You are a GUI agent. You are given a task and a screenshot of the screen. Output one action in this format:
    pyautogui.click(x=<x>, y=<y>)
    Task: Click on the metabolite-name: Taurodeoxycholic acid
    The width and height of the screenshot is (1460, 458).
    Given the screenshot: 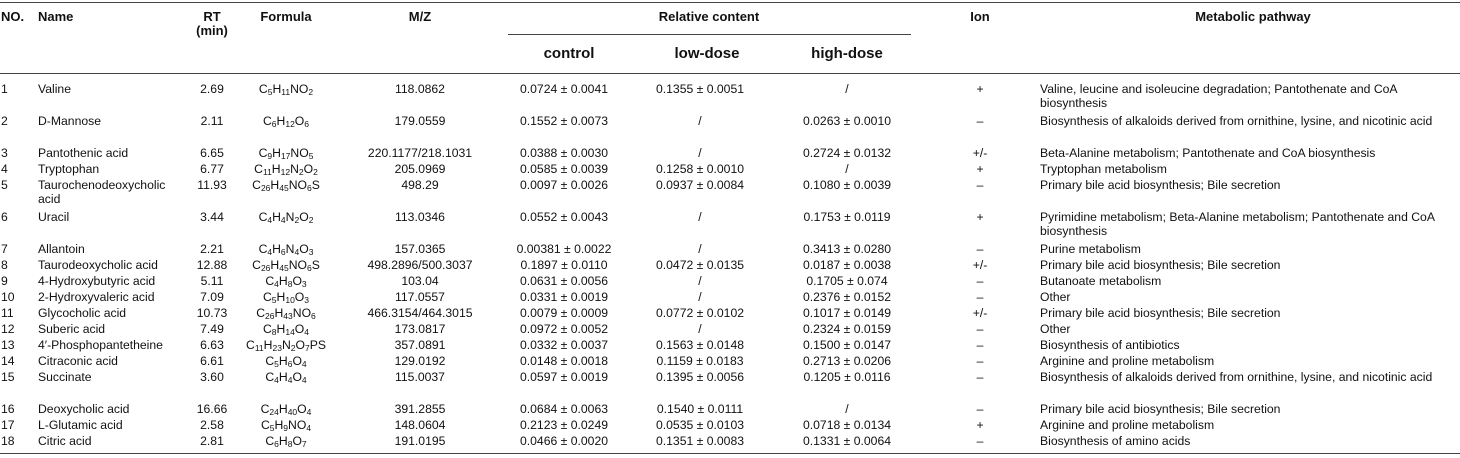 What is the action you would take?
    pyautogui.click(x=98, y=265)
    